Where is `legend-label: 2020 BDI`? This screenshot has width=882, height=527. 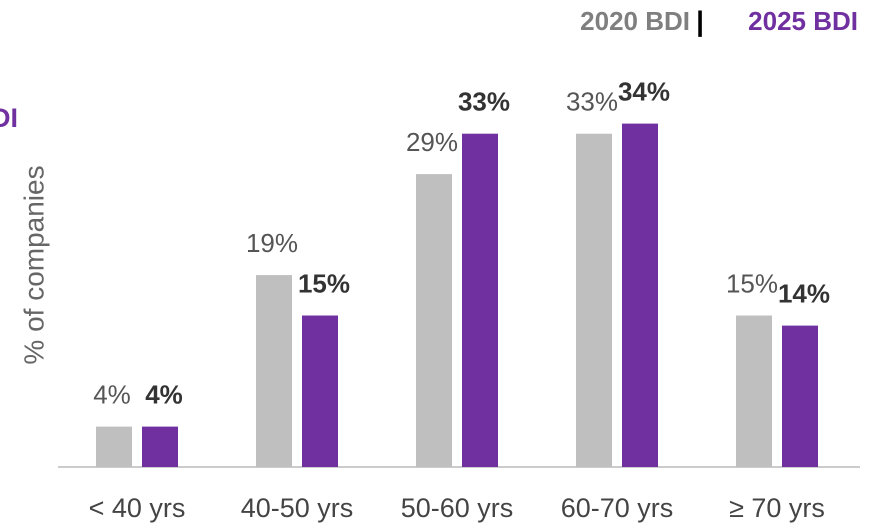
legend-label: 2020 BDI is located at coordinates (635, 21).